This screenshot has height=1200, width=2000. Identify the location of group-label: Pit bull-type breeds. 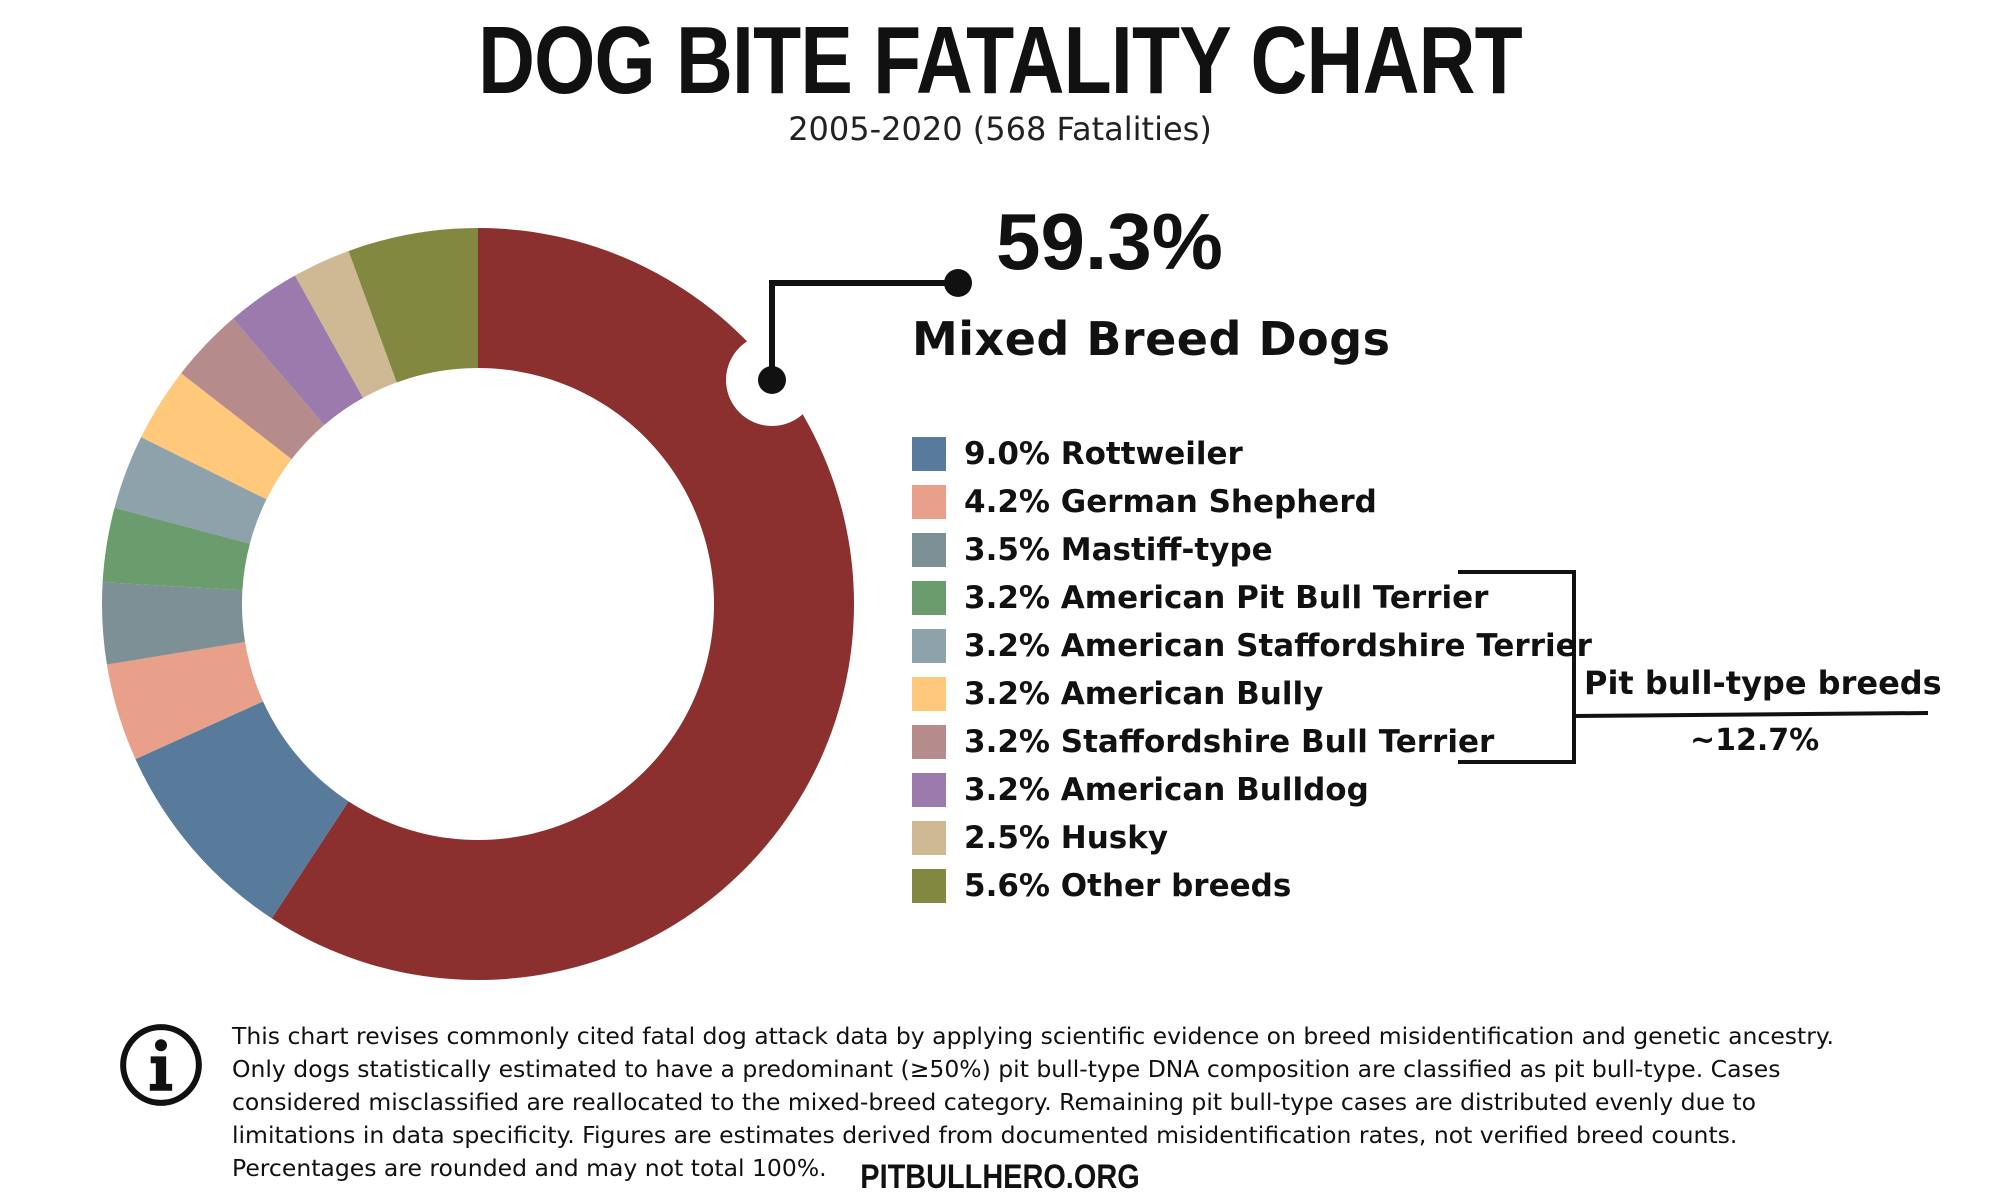
(1763, 683).